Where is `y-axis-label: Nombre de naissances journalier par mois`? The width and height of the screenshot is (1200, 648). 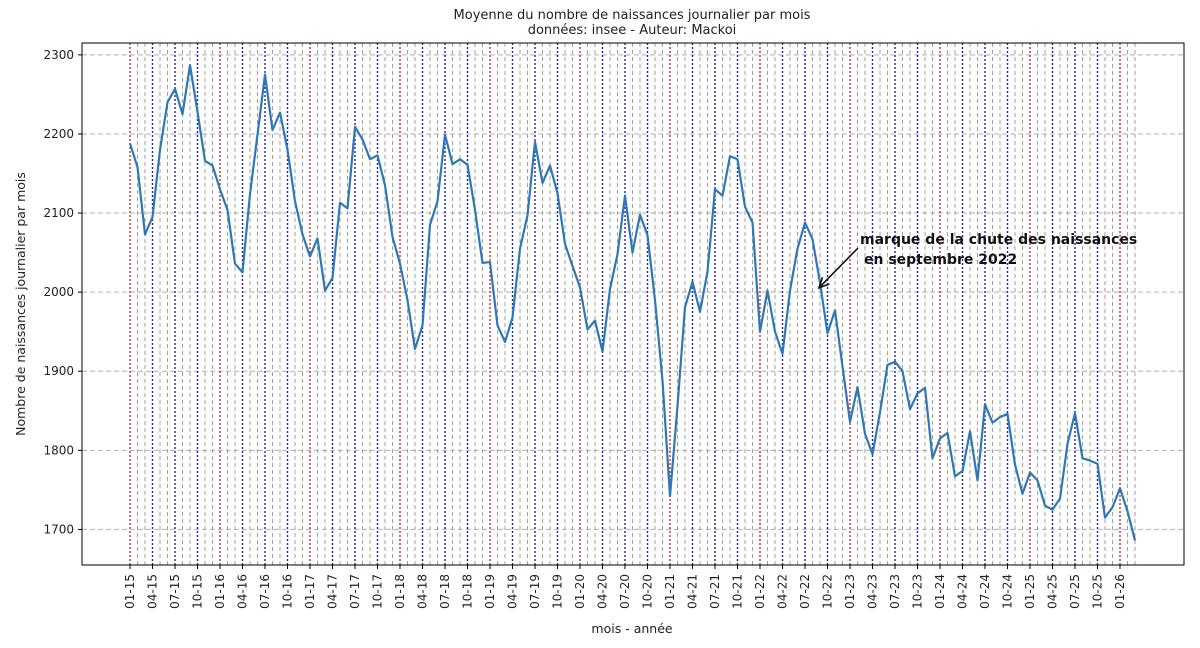
y-axis-label: Nombre de naissances journalier par mois is located at coordinates (20, 304).